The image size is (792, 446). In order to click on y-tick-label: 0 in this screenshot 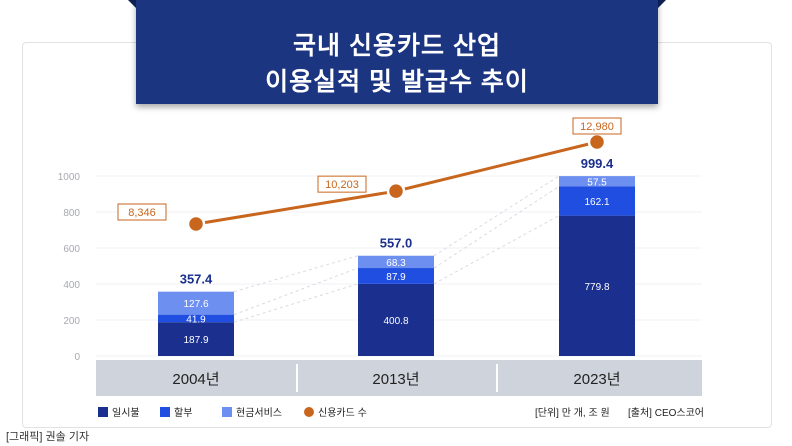, I will do `click(77, 357)`.